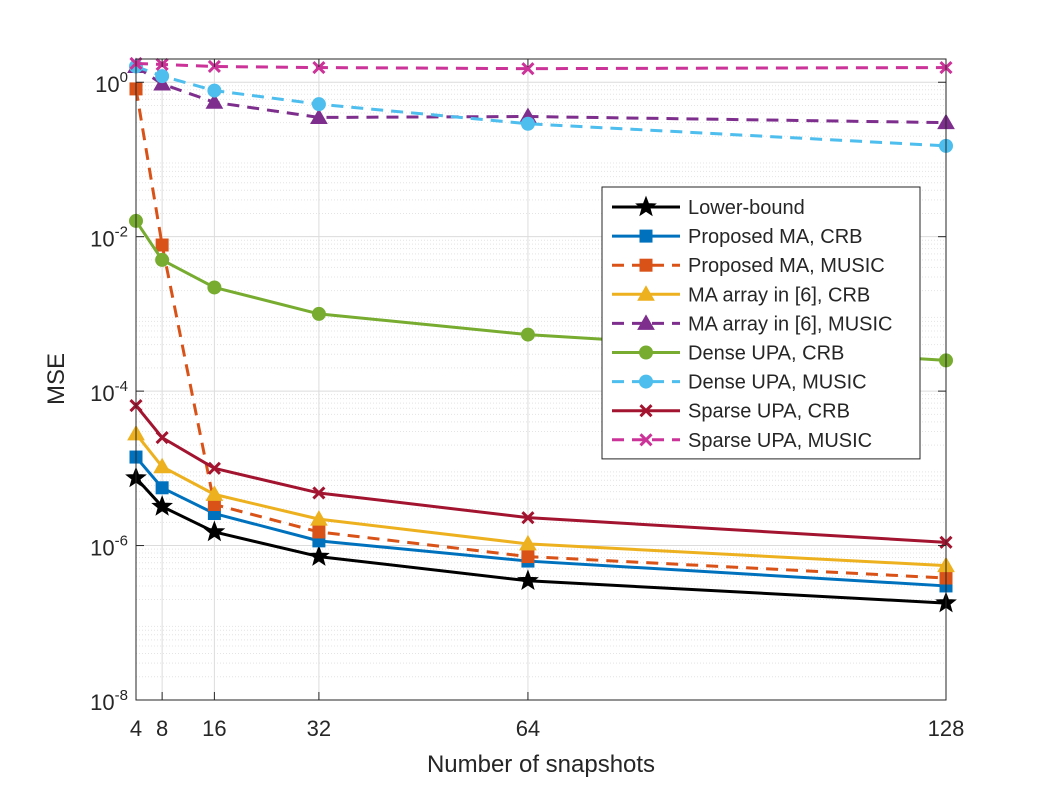  What do you see at coordinates (319, 728) in the screenshot?
I see `x-tick-label: 32` at bounding box center [319, 728].